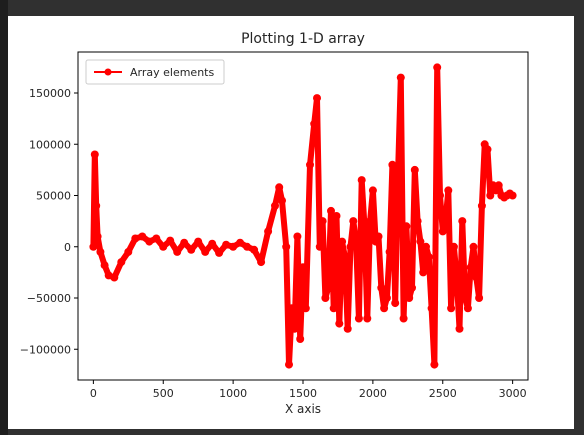 The image size is (584, 435). I want to click on y-tick-label: −100000, so click(45, 349).